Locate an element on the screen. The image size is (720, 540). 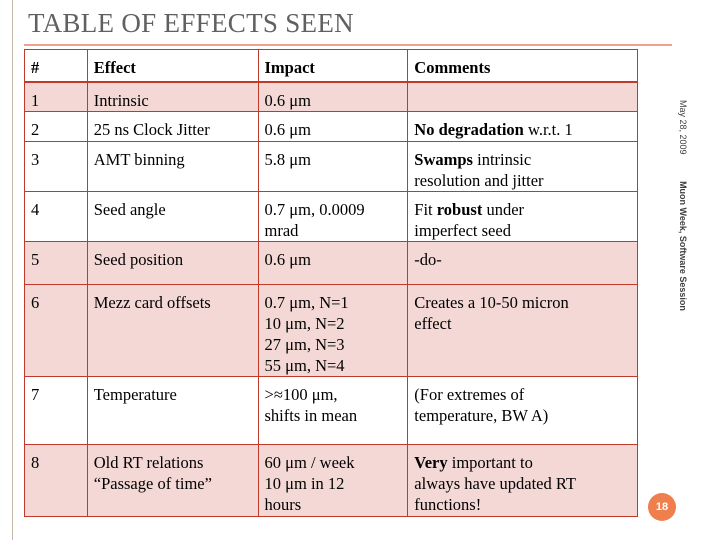
impact-line: 5.8 μm is located at coordinates (287, 159).